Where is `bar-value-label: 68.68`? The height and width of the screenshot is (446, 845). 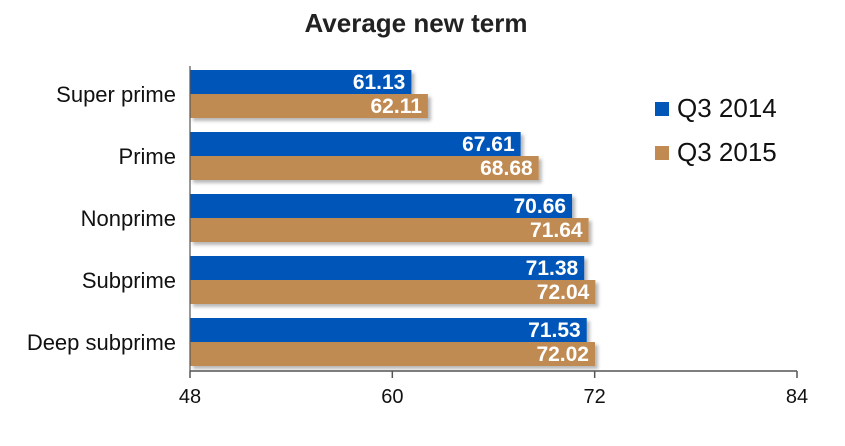
bar-value-label: 68.68 is located at coordinates (506, 168).